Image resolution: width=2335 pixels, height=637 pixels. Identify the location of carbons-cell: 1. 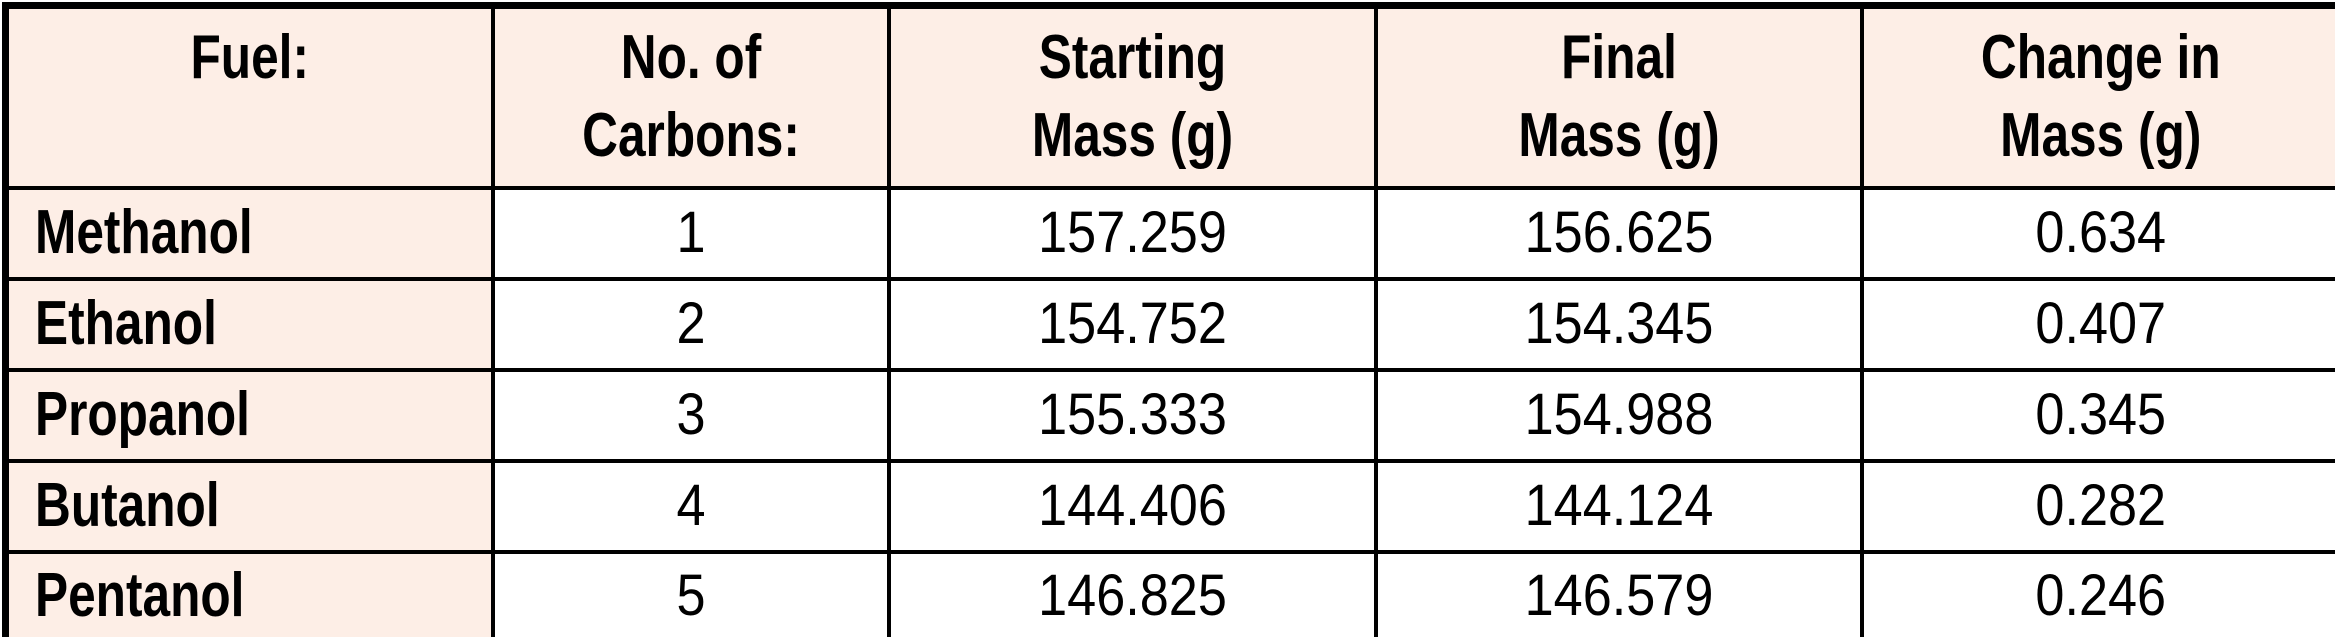
(690, 233).